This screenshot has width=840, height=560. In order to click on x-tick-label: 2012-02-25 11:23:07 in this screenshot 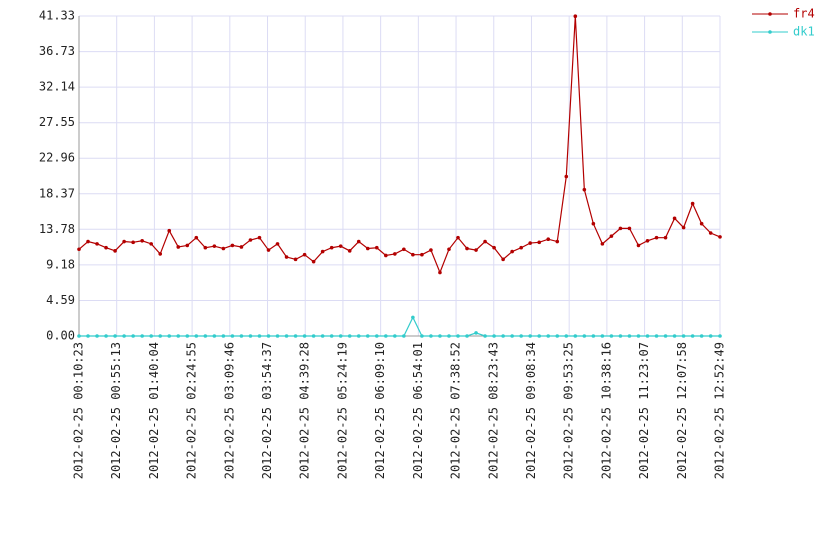, I will do `click(644, 410)`.